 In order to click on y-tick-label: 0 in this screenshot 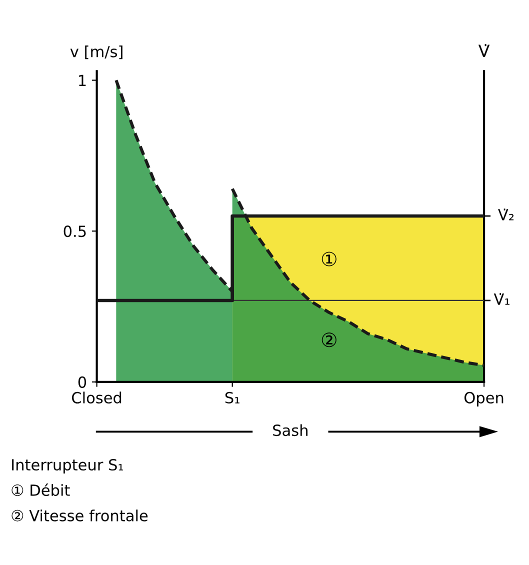, I will do `click(82, 382)`.